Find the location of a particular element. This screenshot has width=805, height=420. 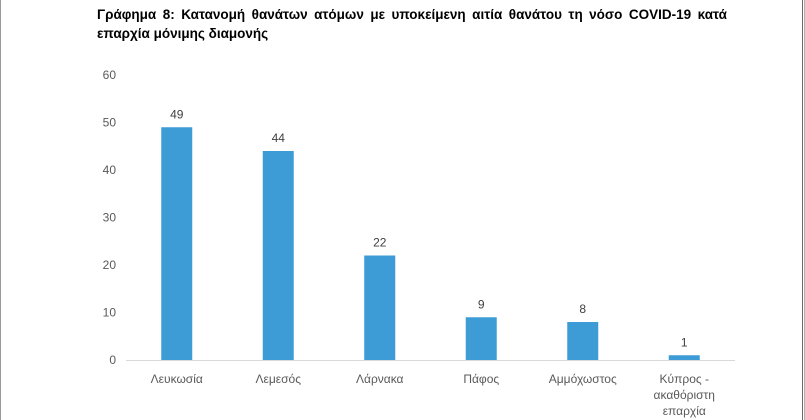

y-tick-label: 60 is located at coordinates (110, 75).